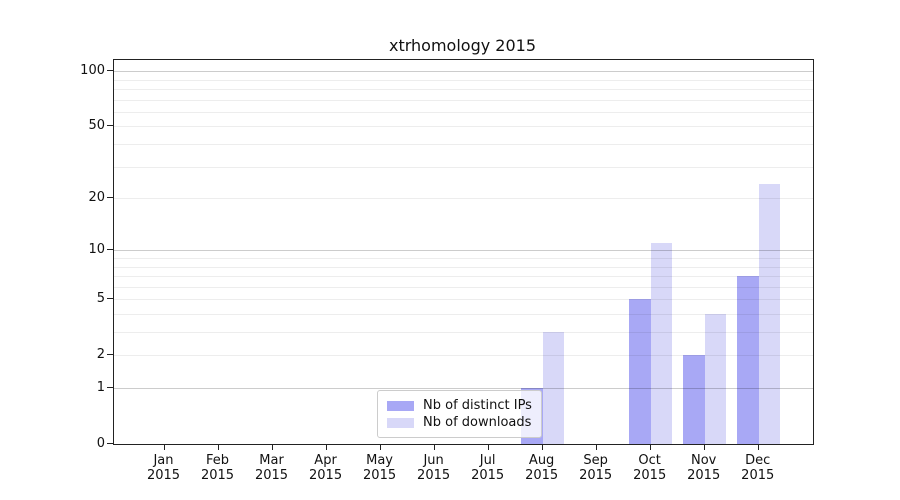 This screenshot has width=900, height=500. What do you see at coordinates (694, 399) in the screenshot?
I see `bar-nov-distinct-ips` at bounding box center [694, 399].